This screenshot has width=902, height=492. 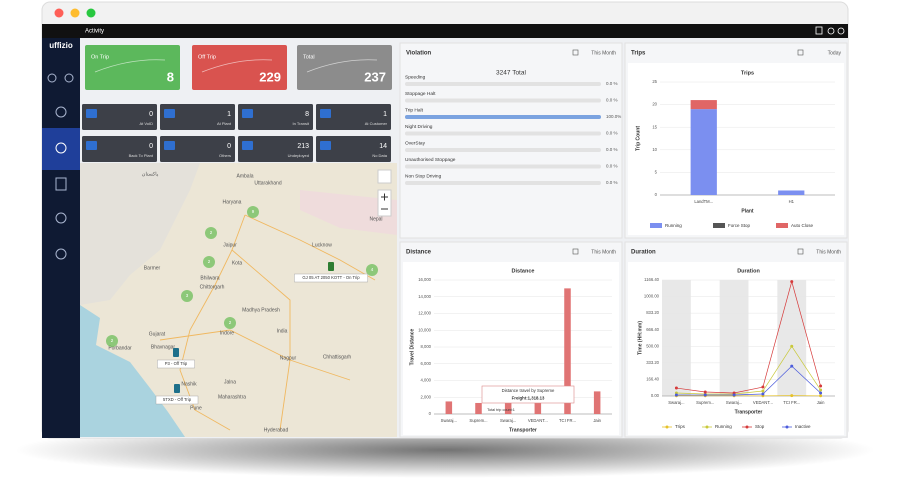 I want to click on y-axis-label: Travel Distance, so click(x=412, y=346).